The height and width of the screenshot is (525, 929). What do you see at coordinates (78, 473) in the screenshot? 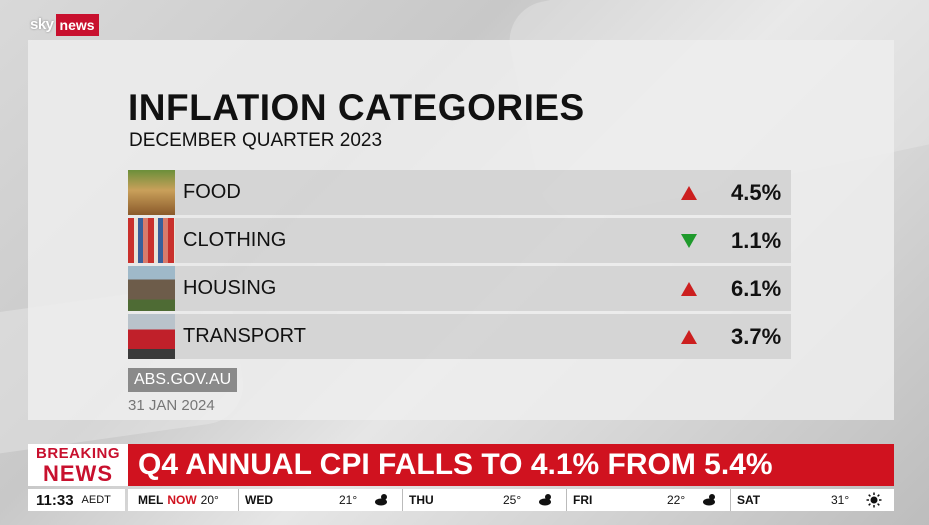
I see `news-text: NEWS` at bounding box center [78, 473].